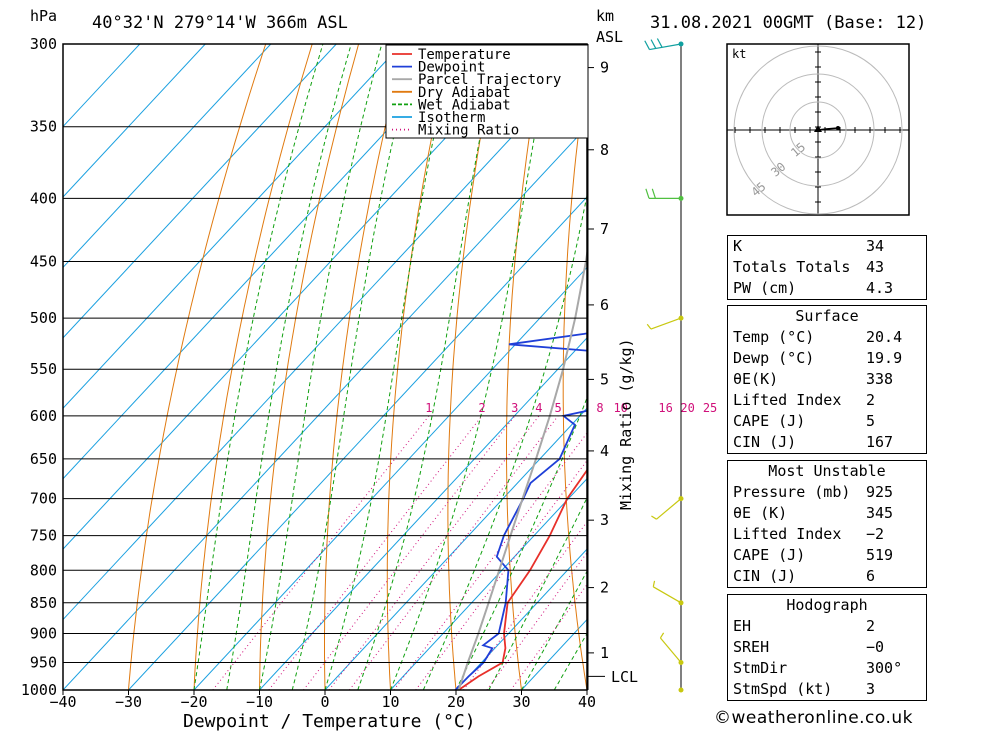  I want to click on pressure-tick-label: 450, so click(43, 262).